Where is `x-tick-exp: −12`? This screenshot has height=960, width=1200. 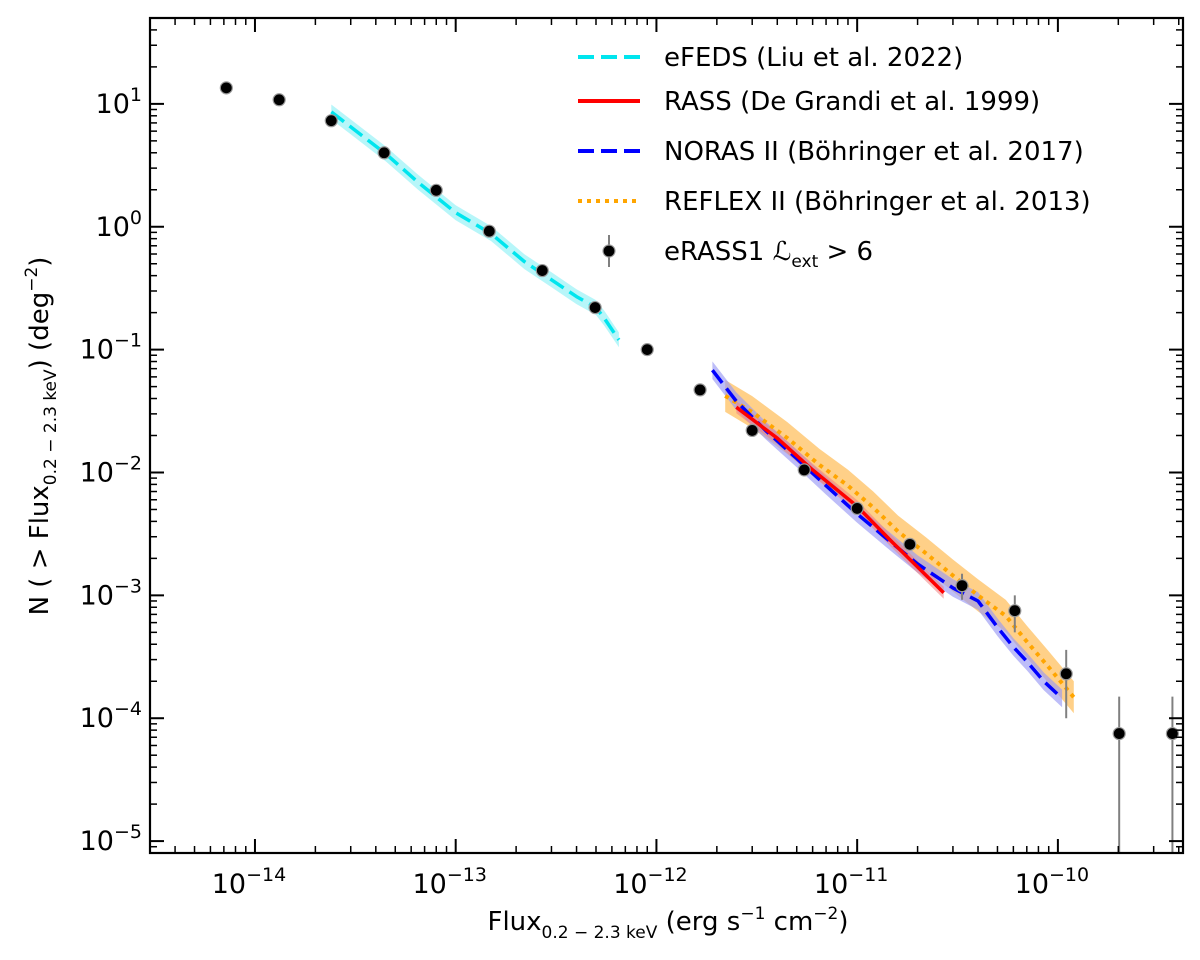
x-tick-exp: −12 is located at coordinates (668, 875).